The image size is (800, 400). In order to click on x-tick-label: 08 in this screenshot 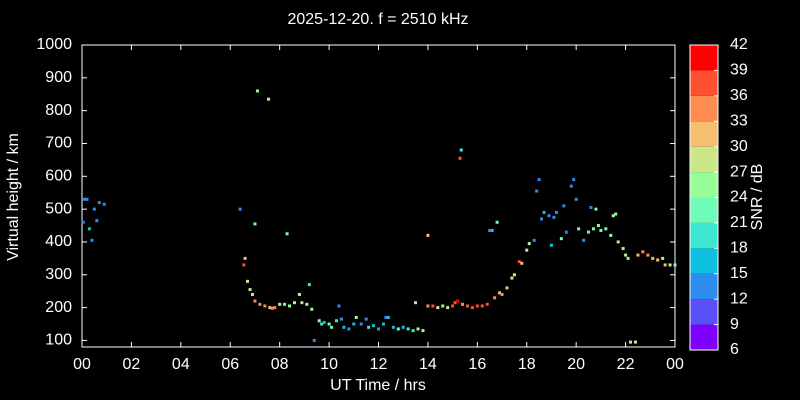, I will do `click(280, 364)`.